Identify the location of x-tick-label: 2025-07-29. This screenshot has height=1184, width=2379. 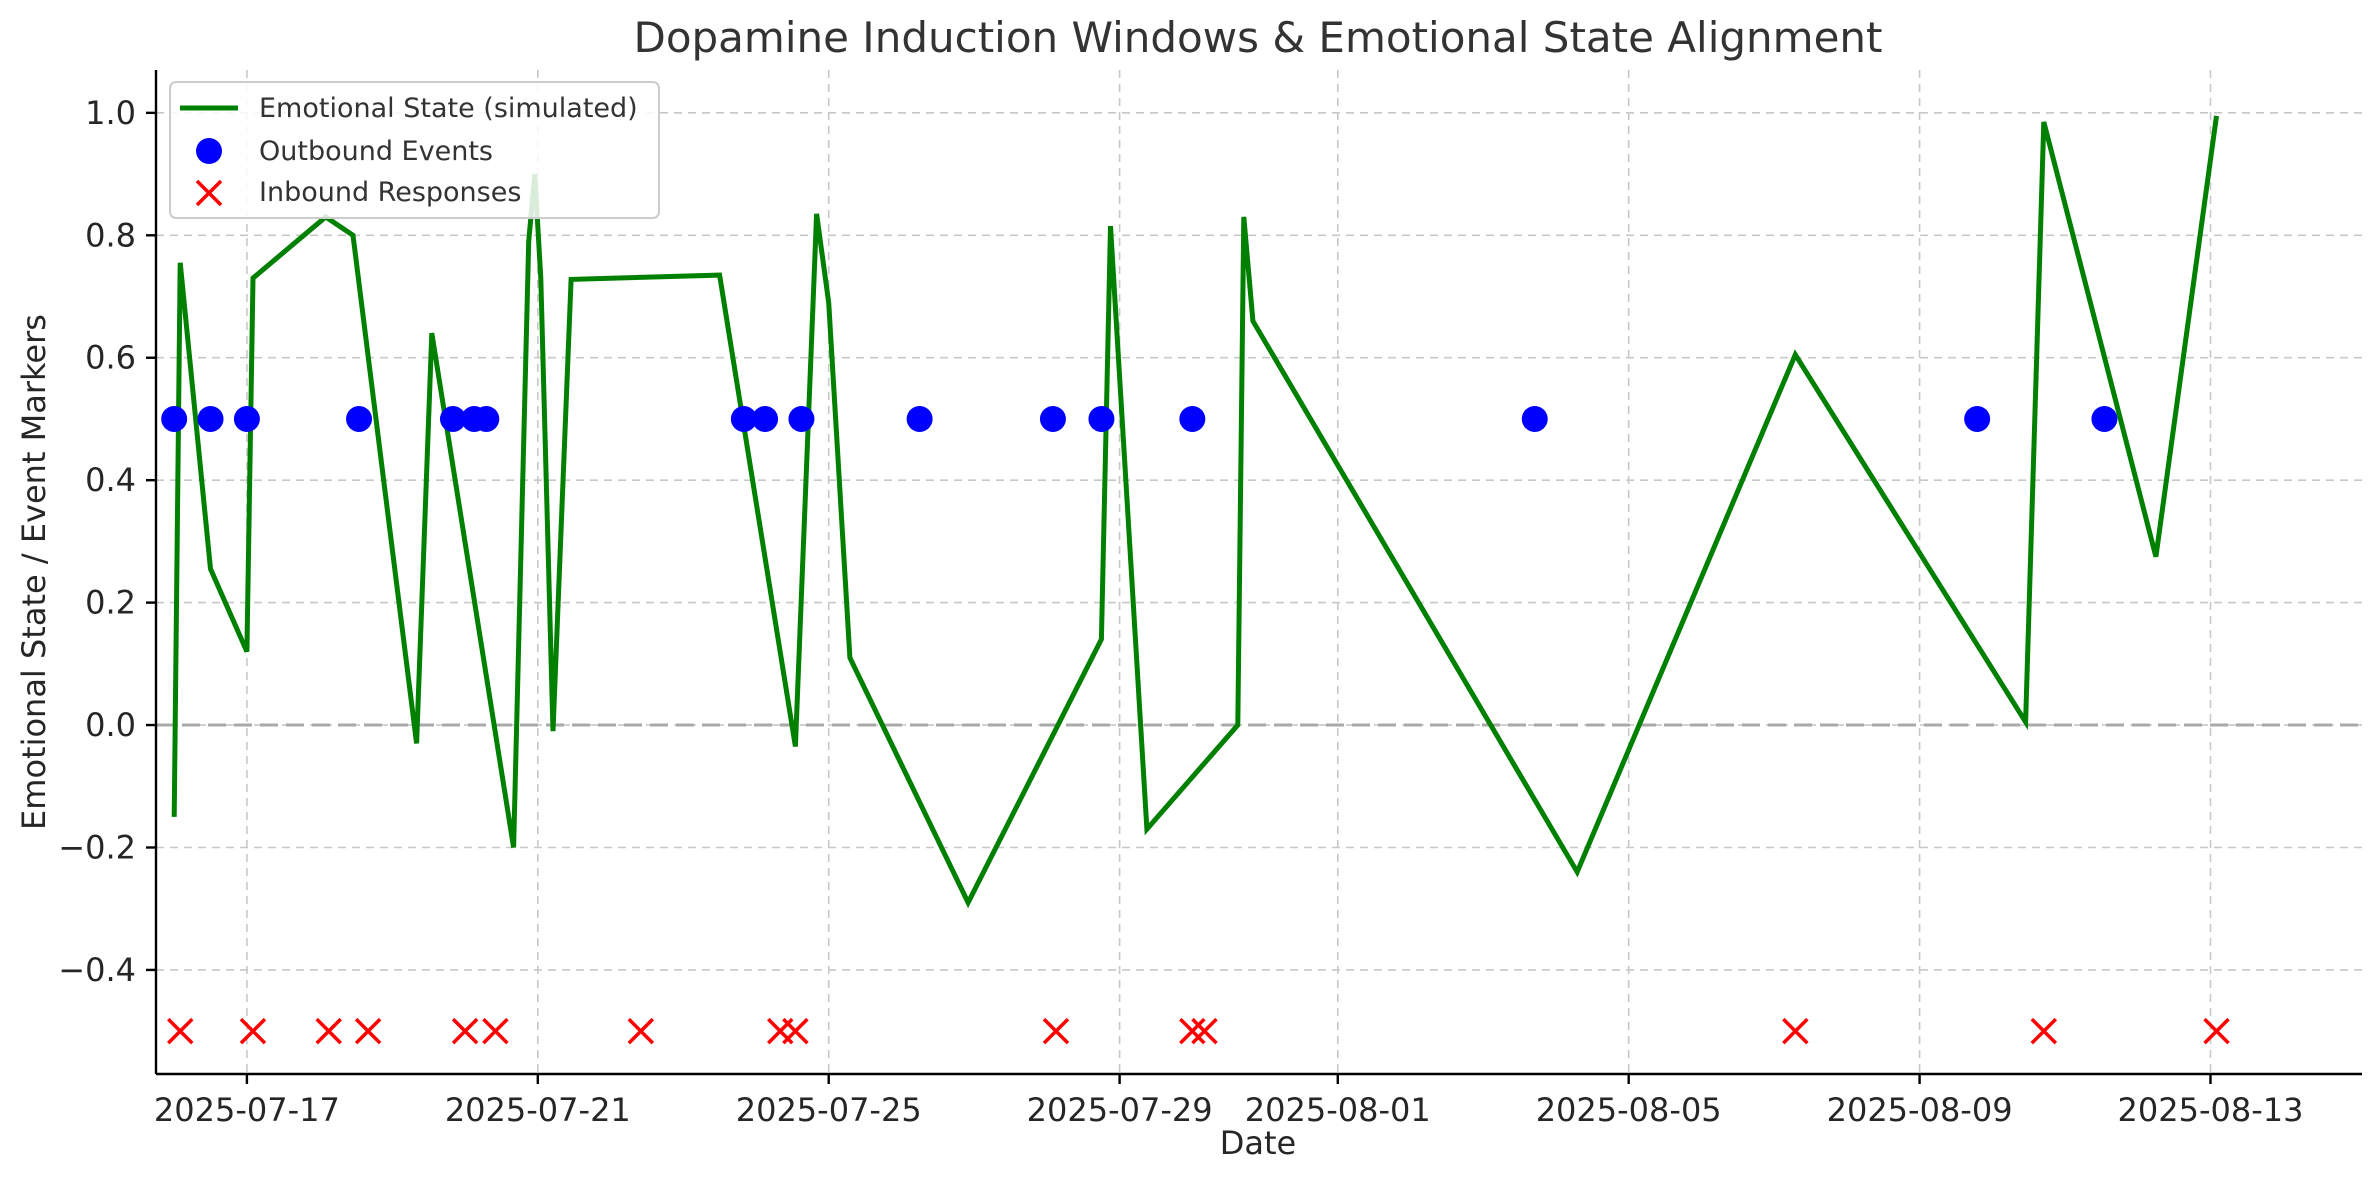
(1120, 1110).